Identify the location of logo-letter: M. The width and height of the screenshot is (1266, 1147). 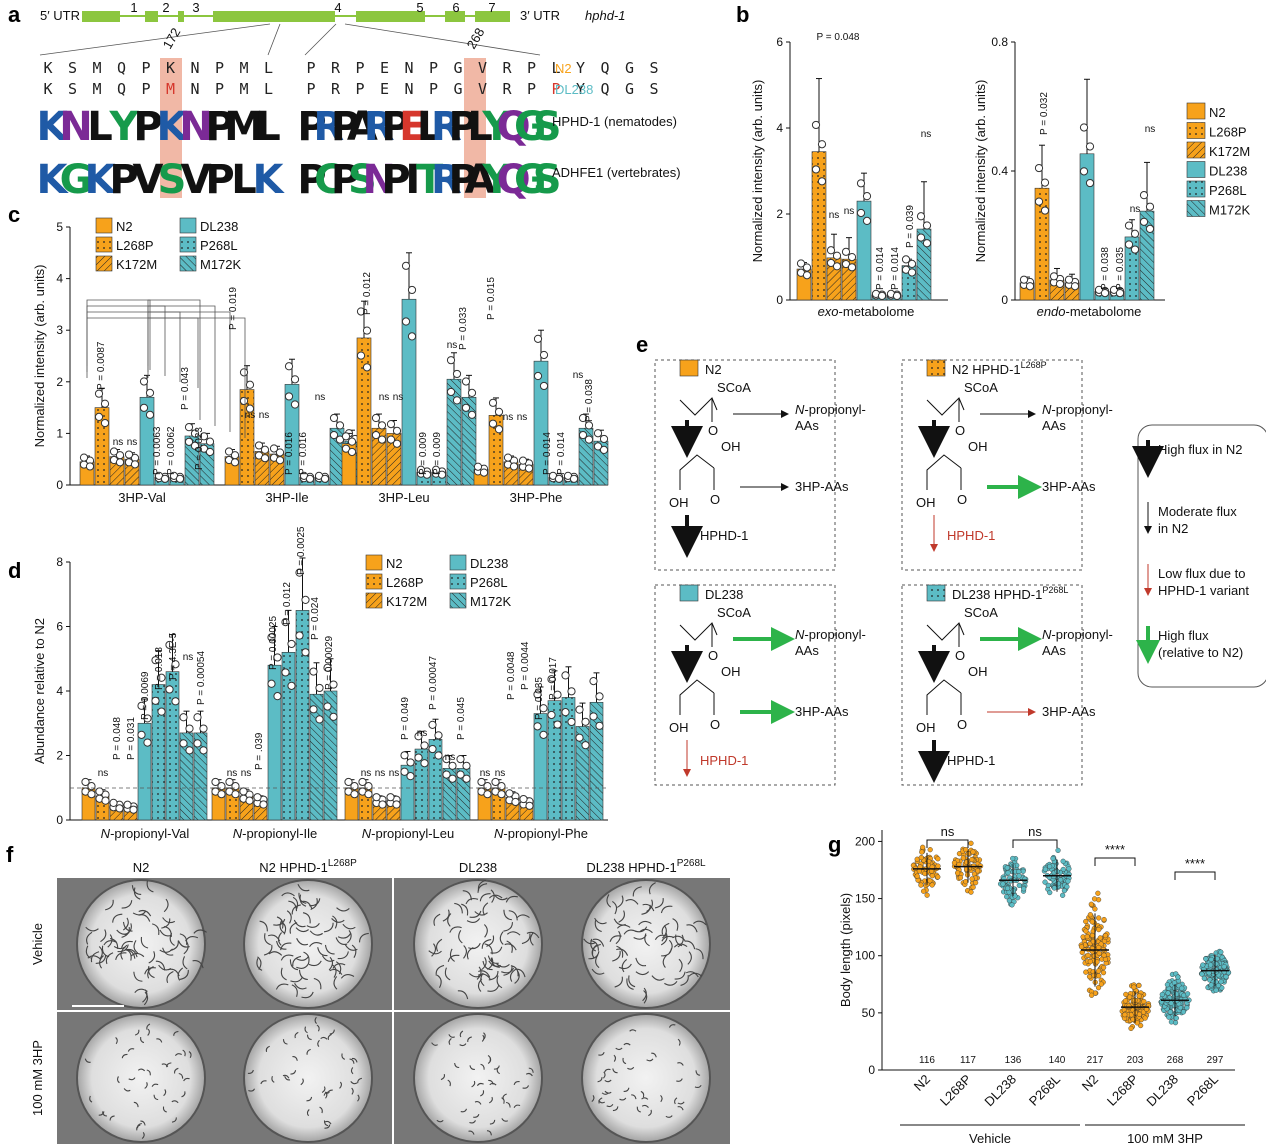
(244, 127).